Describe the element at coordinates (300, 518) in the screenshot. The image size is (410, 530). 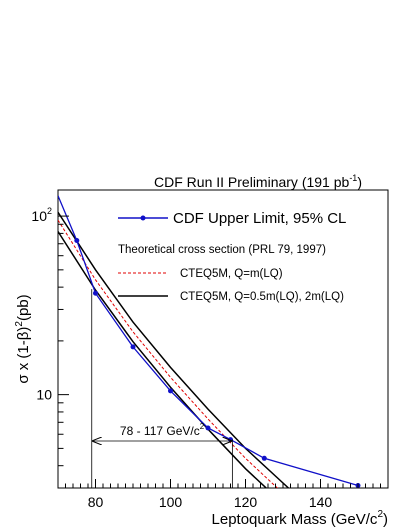
I see `x-axis-label: Leptoquark Mass (GeV/c2)` at that location.